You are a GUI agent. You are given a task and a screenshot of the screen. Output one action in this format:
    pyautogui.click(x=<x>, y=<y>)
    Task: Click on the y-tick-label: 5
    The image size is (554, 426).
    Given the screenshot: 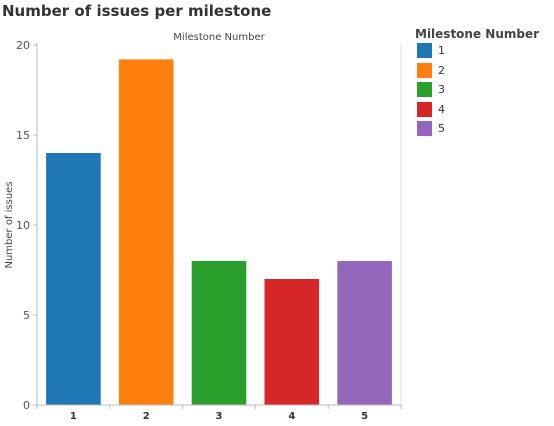 What is the action you would take?
    pyautogui.click(x=26, y=315)
    